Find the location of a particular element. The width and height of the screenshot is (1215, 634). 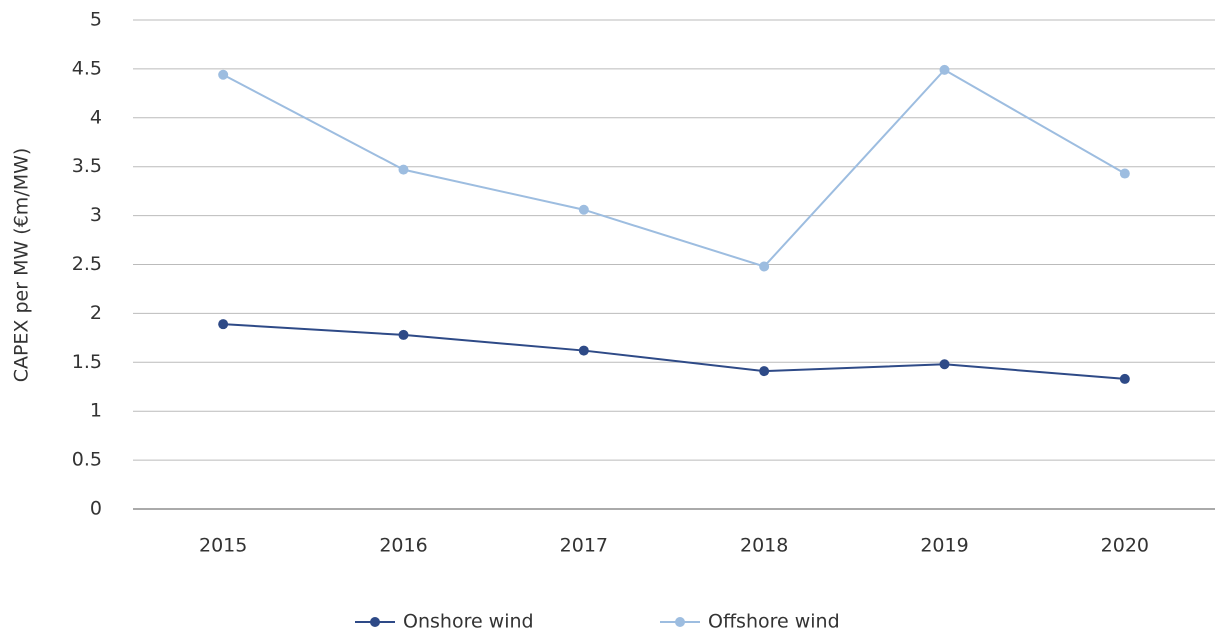

y-tick-label: 5 is located at coordinates (96, 20).